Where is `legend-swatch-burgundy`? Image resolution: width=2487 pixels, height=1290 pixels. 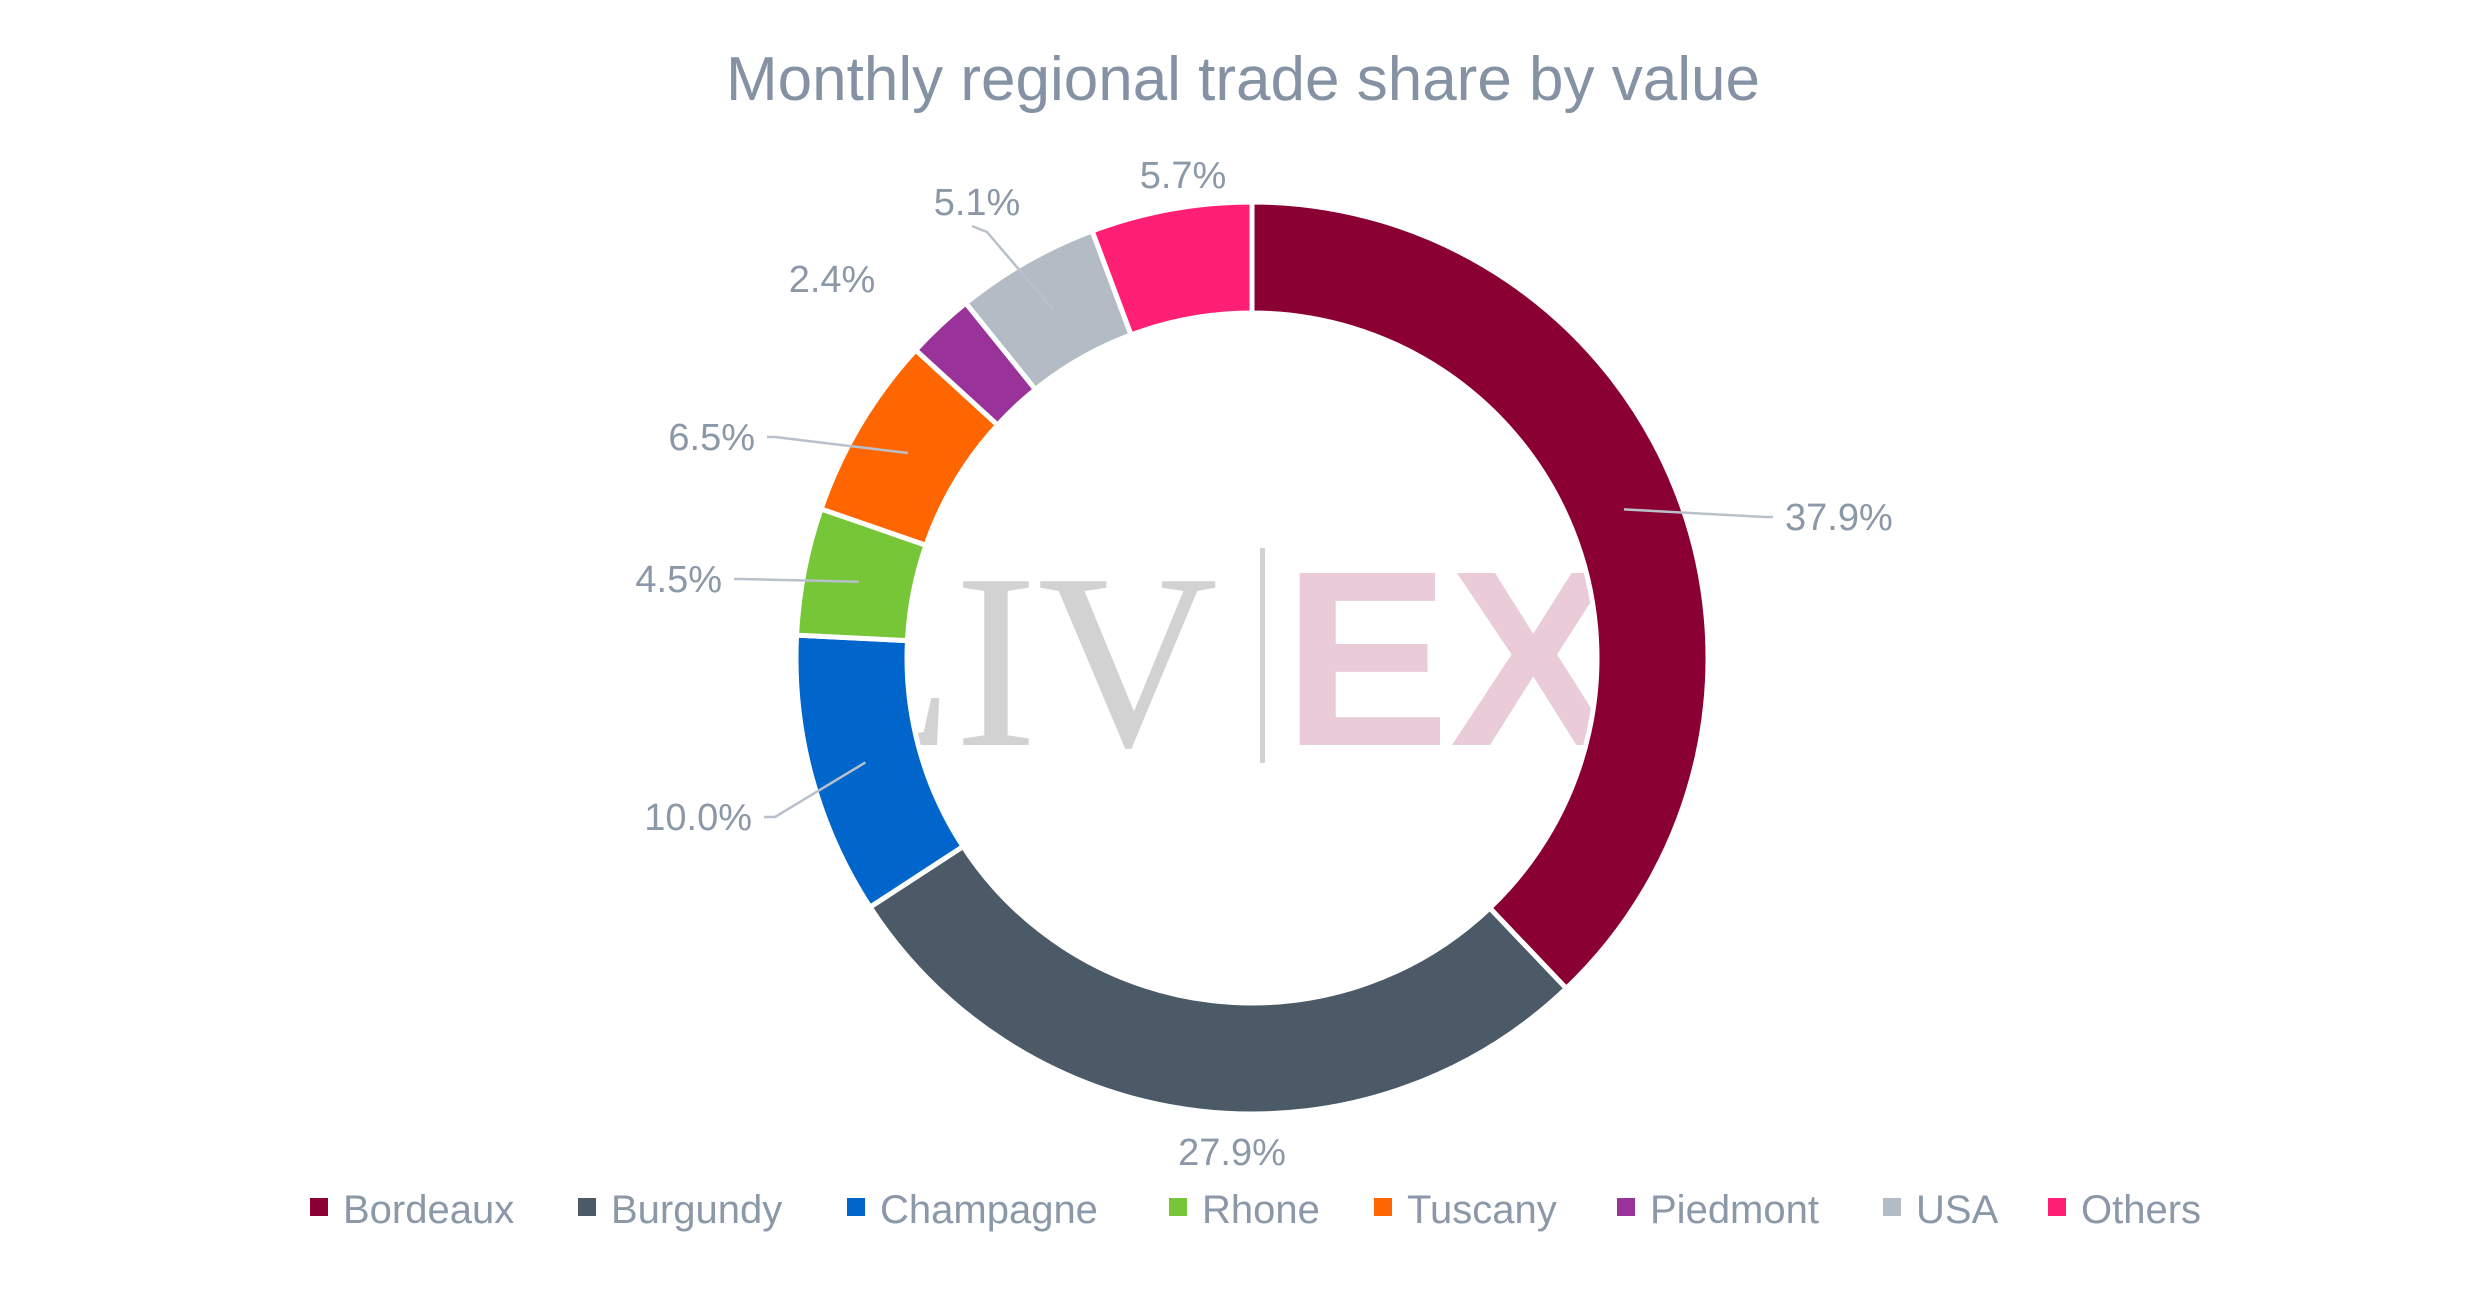
legend-swatch-burgundy is located at coordinates (587, 1207).